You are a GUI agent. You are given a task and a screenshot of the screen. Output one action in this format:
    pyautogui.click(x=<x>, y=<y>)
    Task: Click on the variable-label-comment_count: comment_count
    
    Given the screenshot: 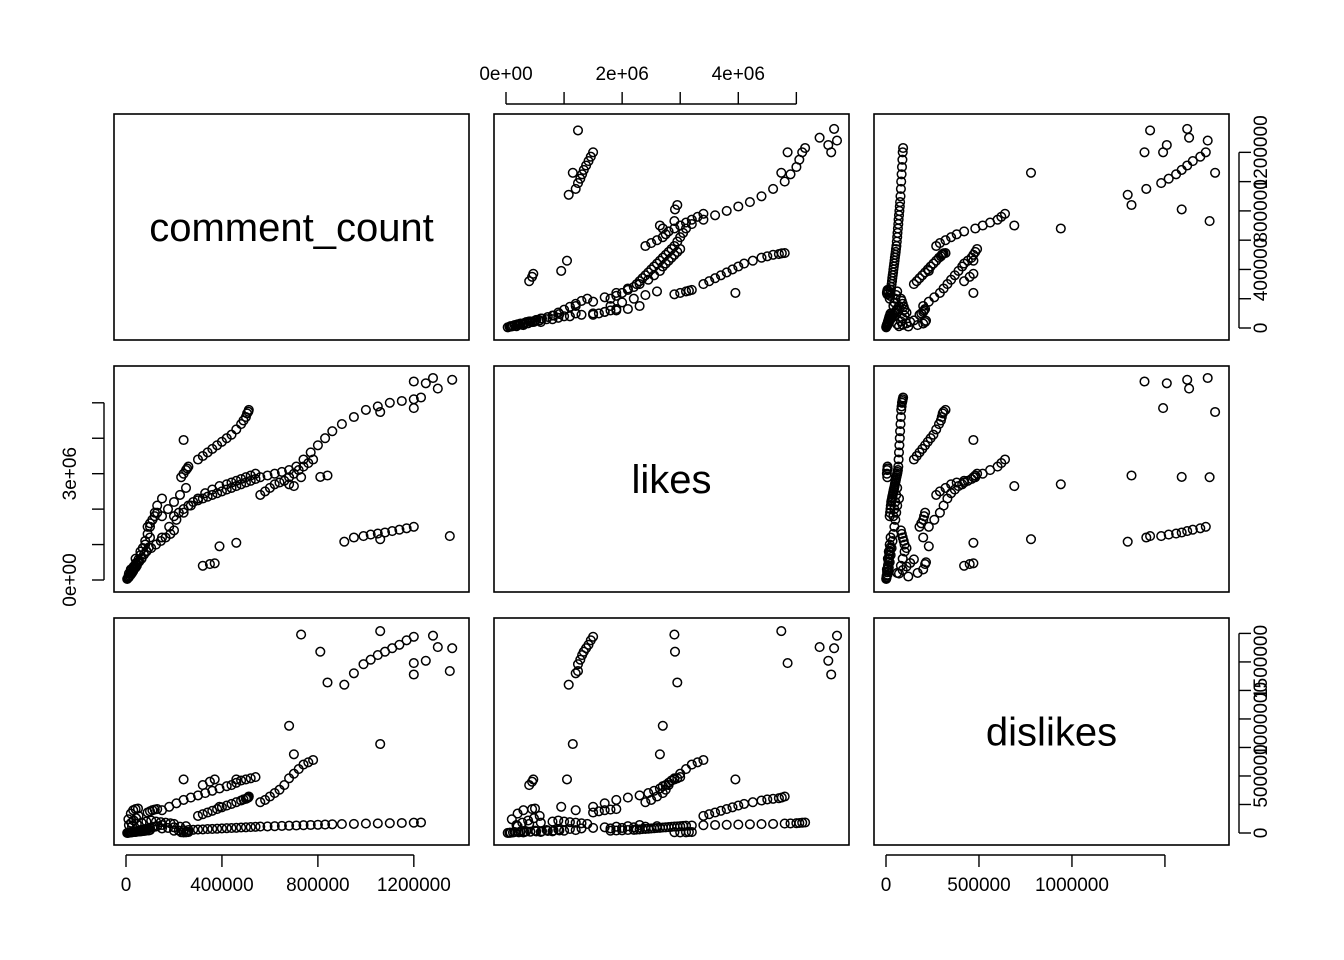 What is the action you would take?
    pyautogui.click(x=291, y=228)
    